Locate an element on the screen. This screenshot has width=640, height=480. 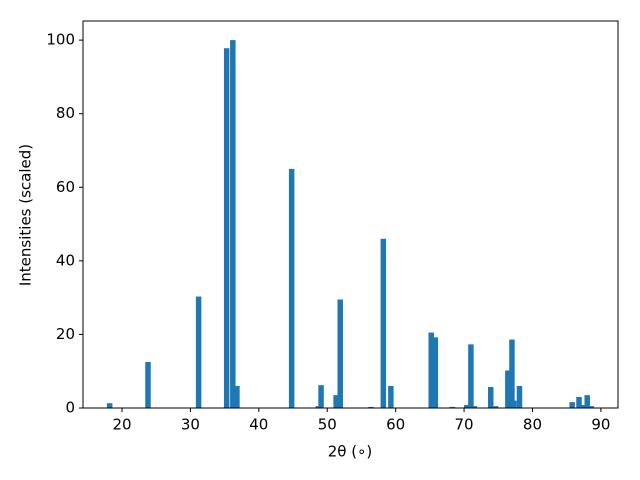
y-tick-label: 40 is located at coordinates (65, 260).